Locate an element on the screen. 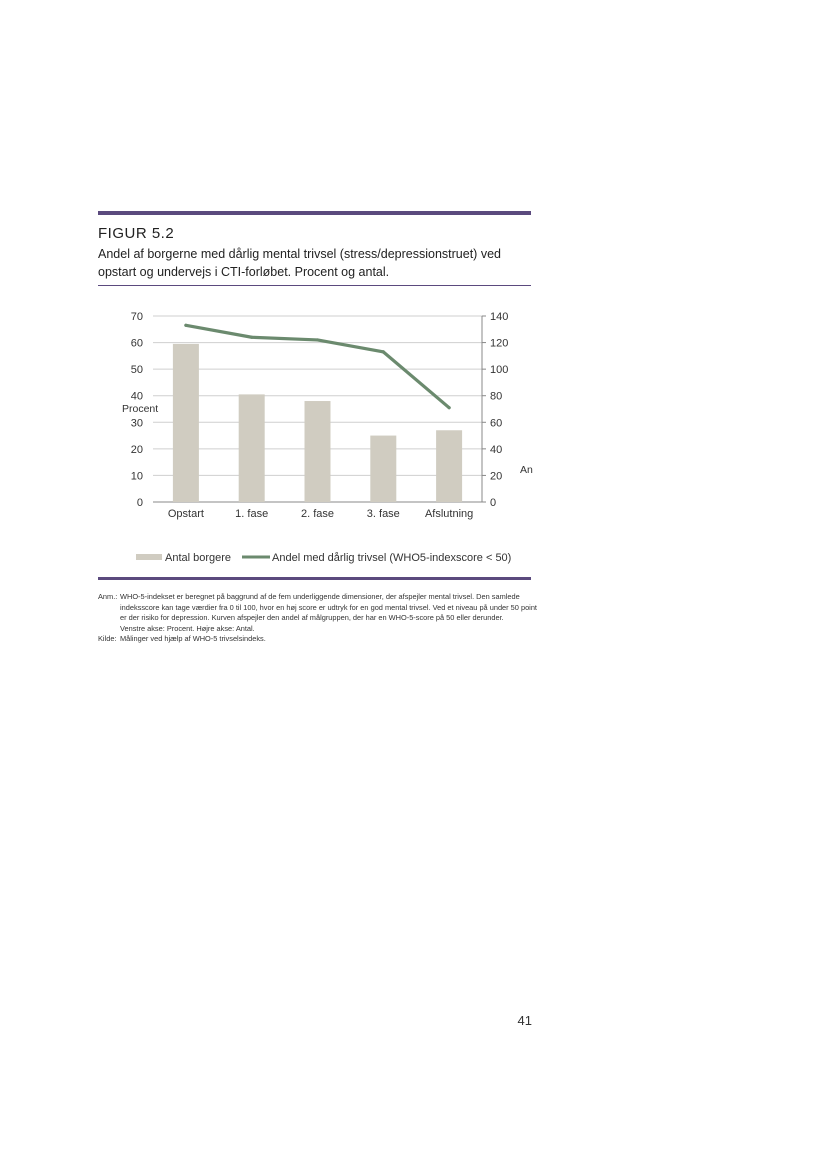  y-left-tick-label: 20 is located at coordinates (137, 450).